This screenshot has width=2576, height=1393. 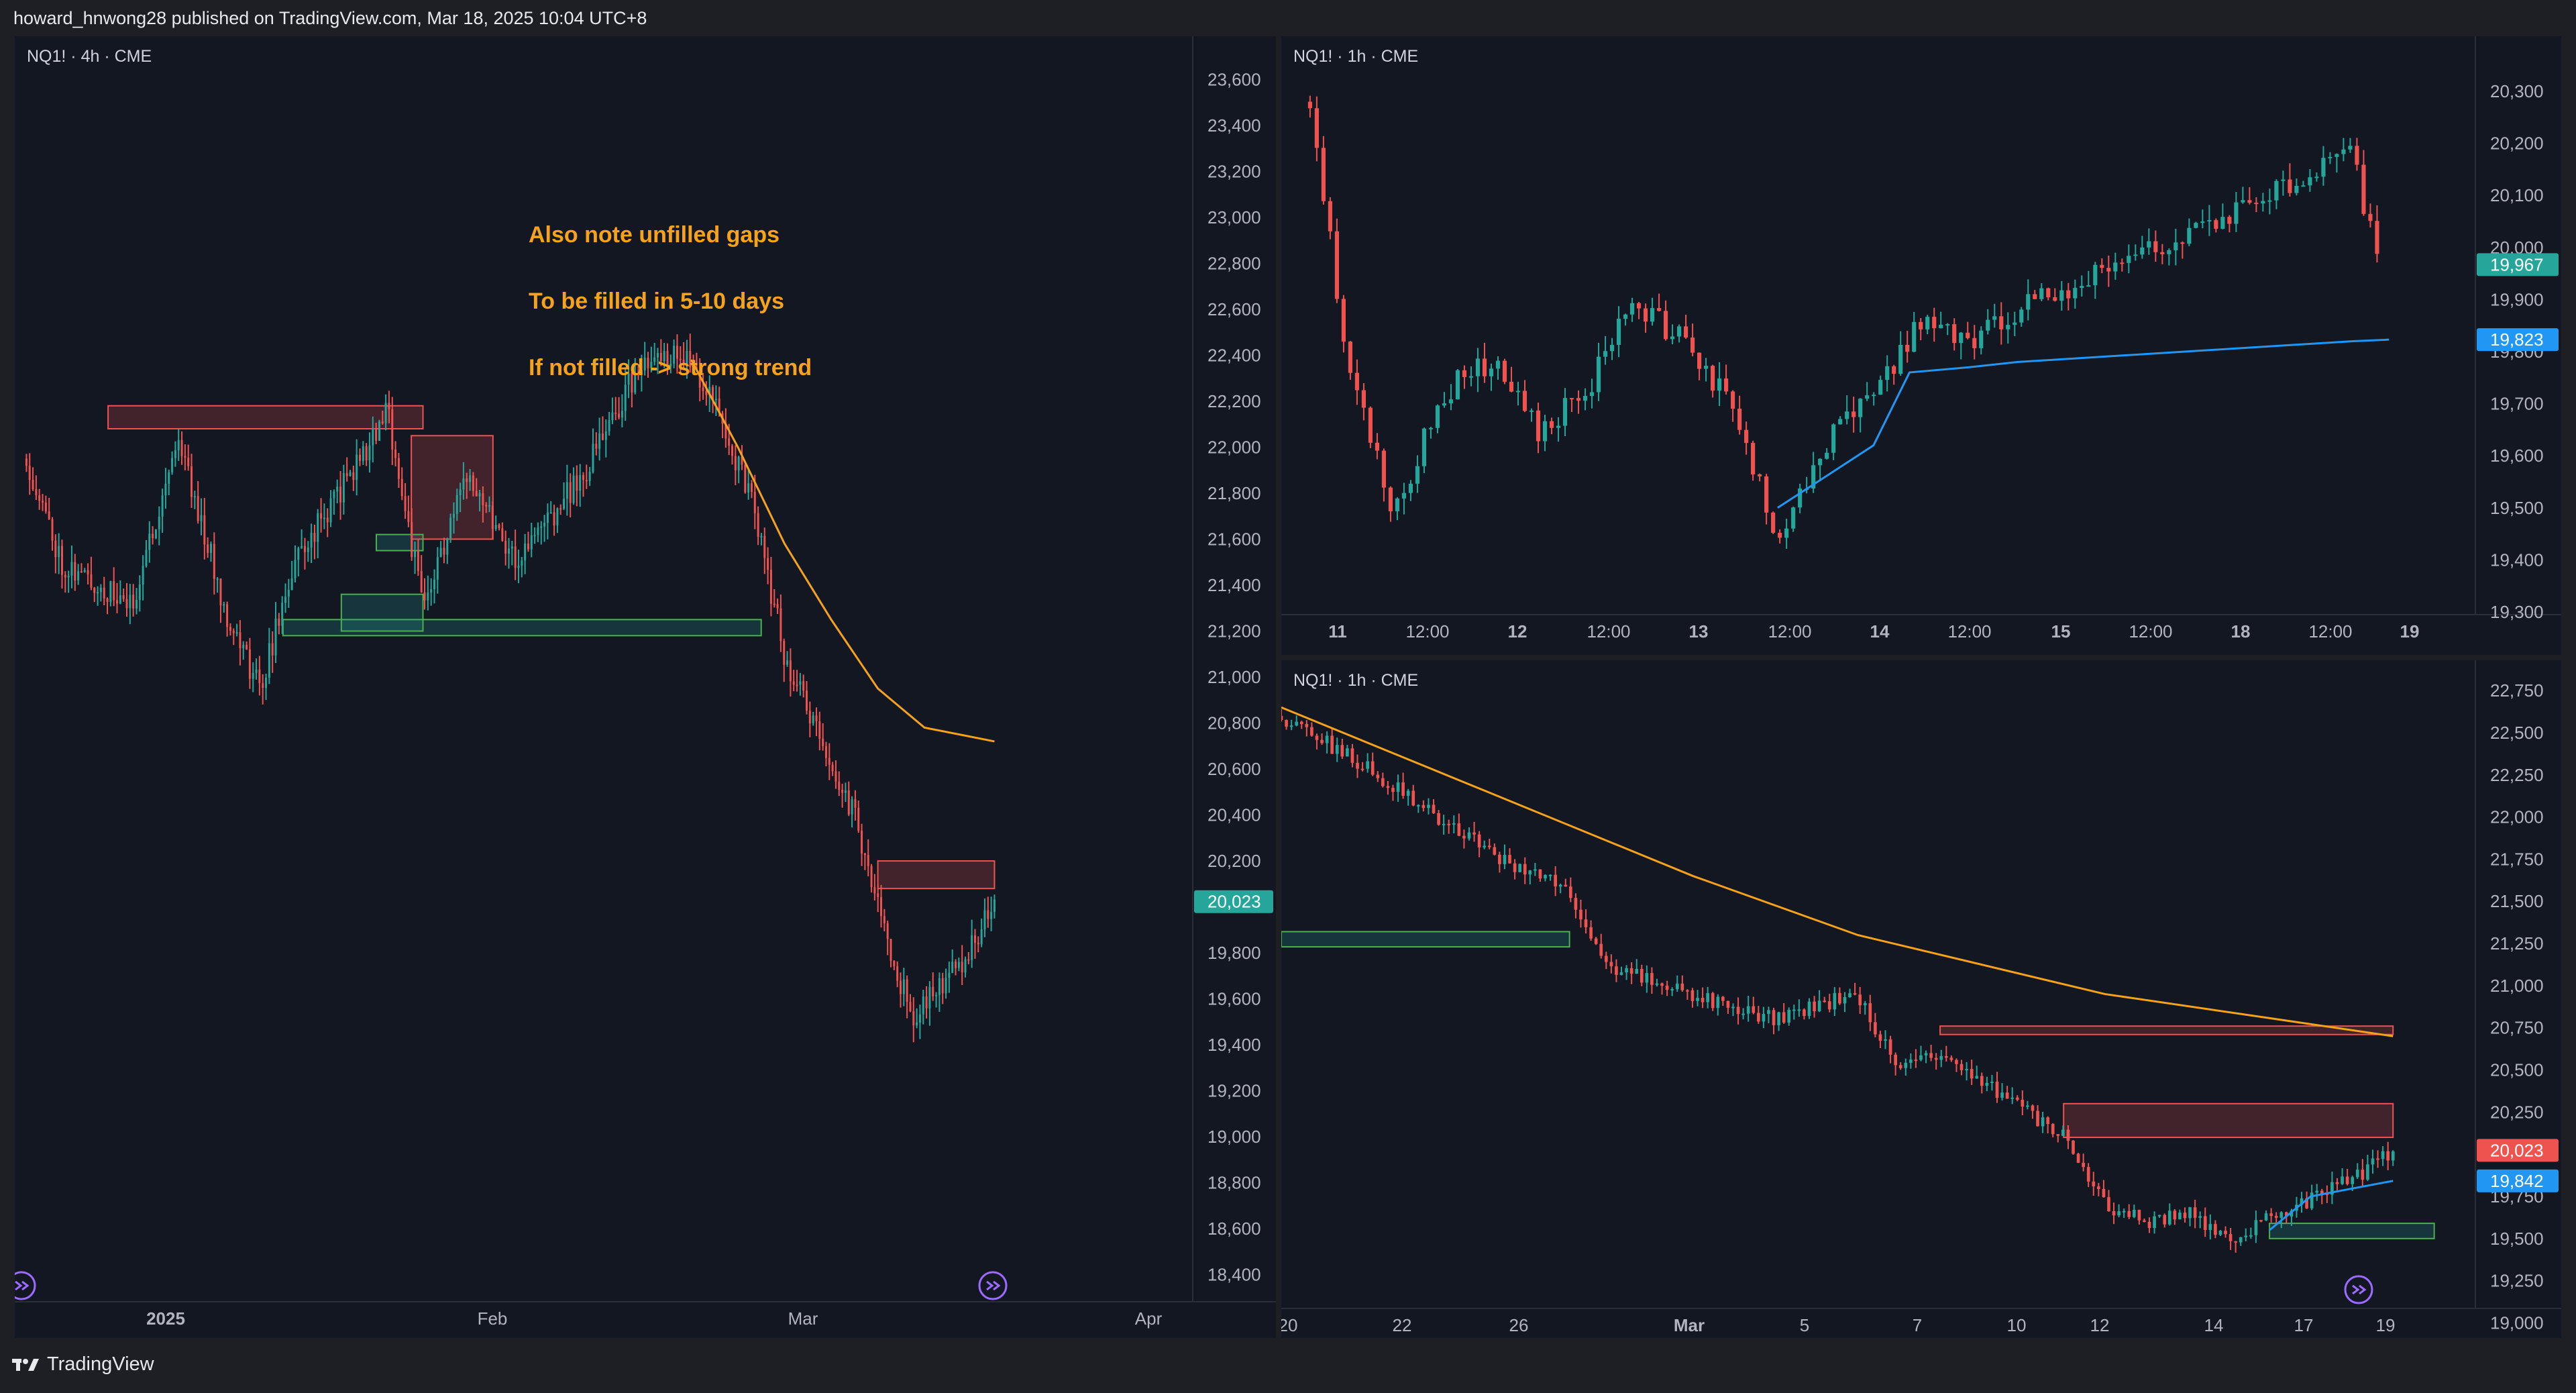 I want to click on y-tick-label: 22,600, so click(x=1234, y=309).